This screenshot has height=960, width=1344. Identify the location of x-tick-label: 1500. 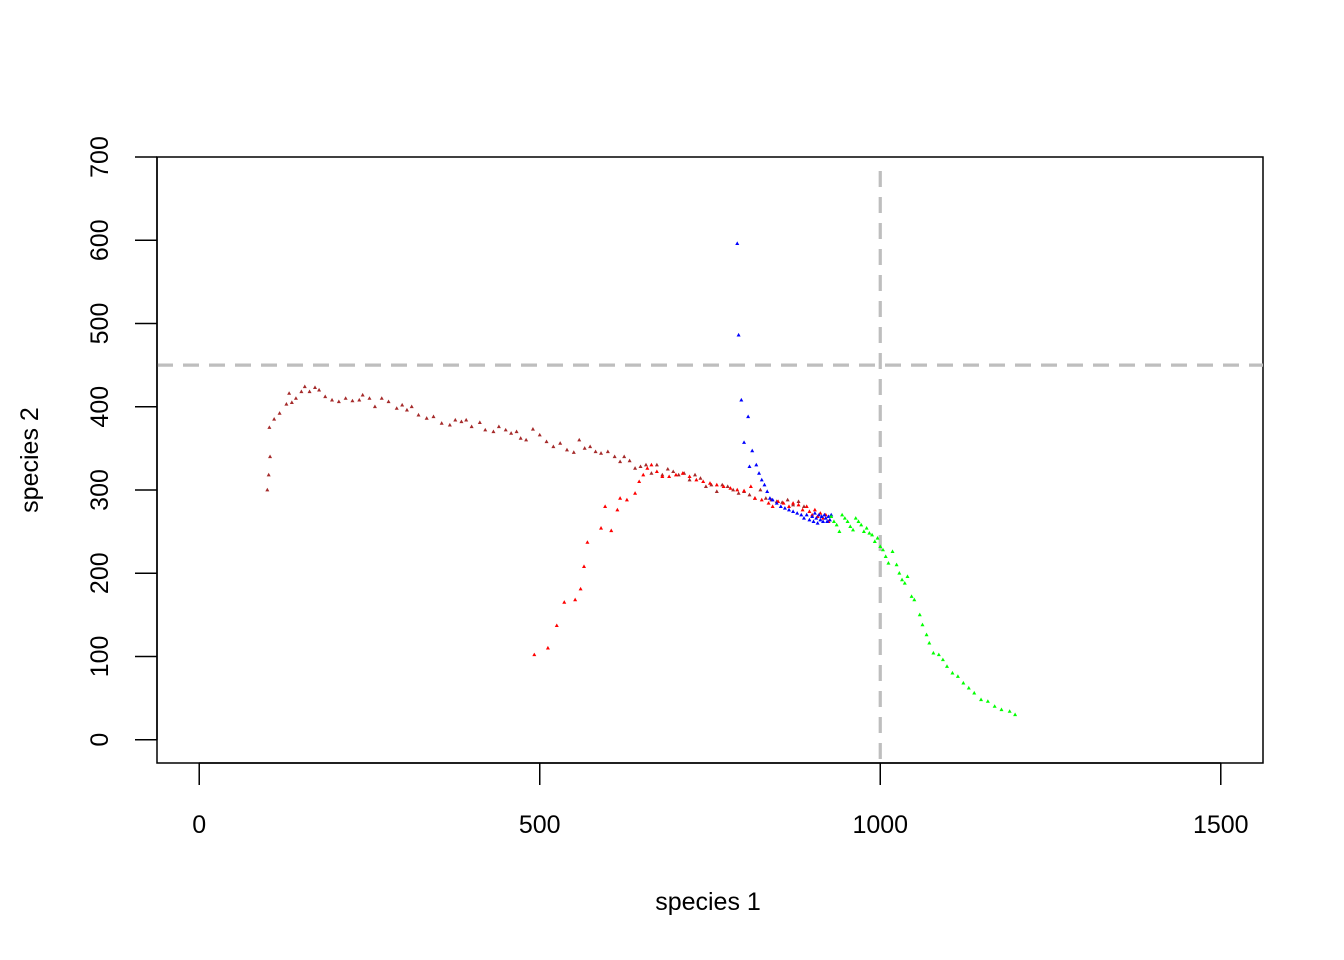
(1221, 825).